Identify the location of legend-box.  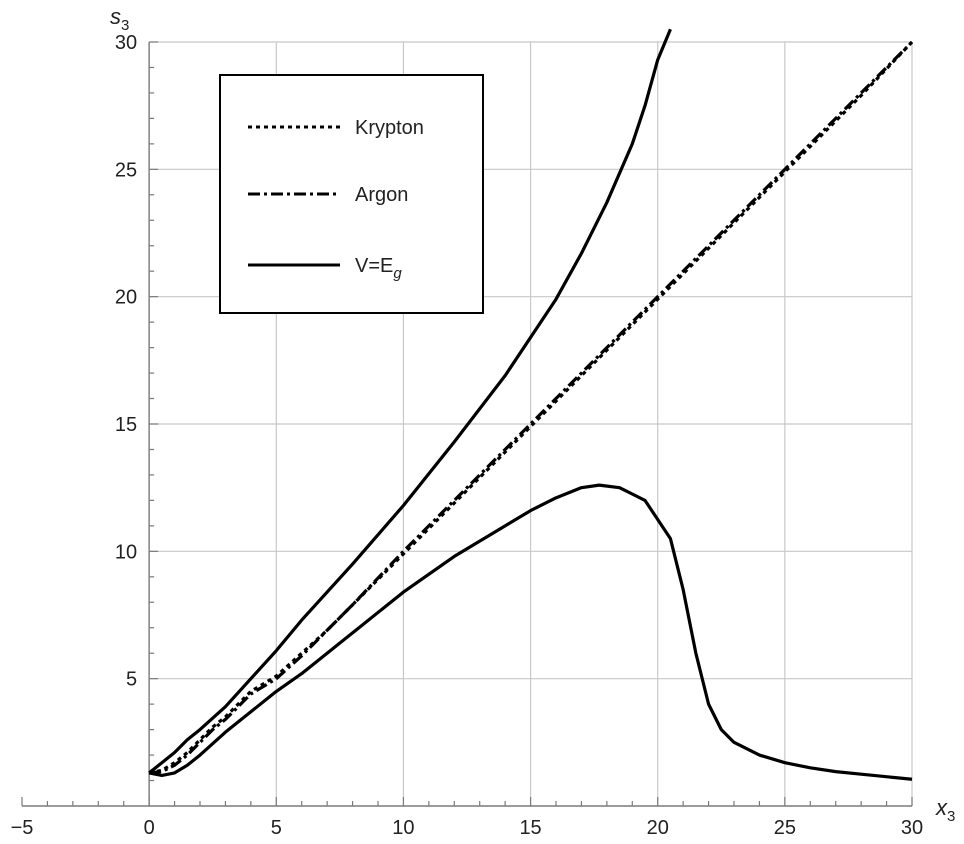
(351, 194).